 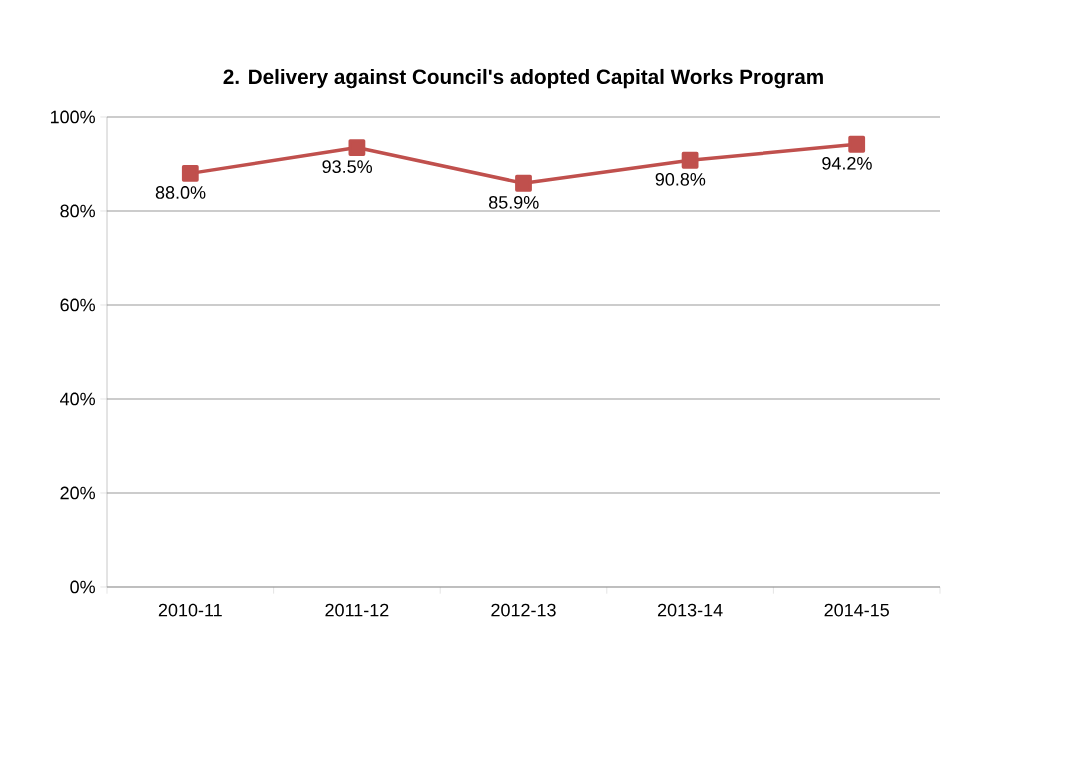 What do you see at coordinates (347, 166) in the screenshot?
I see `data-label: 93.5%` at bounding box center [347, 166].